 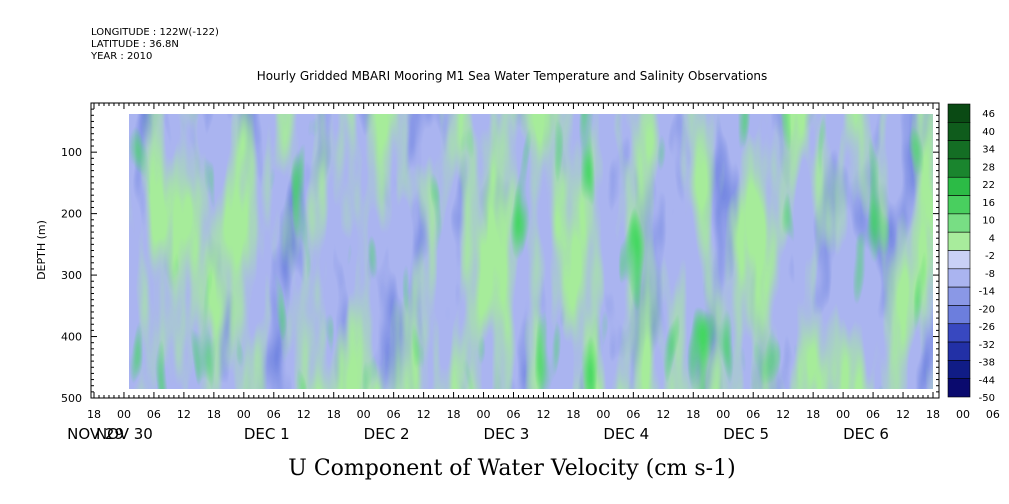 I want to click on x-date-label: NOV 29, so click(x=95, y=434).